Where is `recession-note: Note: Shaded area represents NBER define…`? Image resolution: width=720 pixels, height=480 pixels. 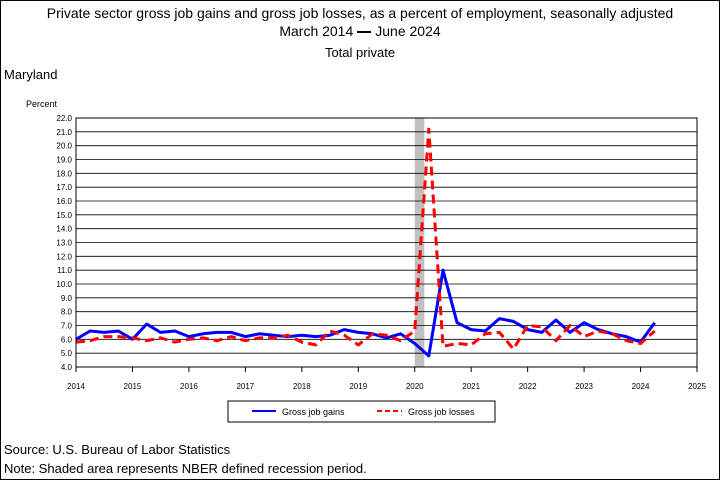 recession-note: Note: Shaded area represents NBER define… is located at coordinates (185, 468).